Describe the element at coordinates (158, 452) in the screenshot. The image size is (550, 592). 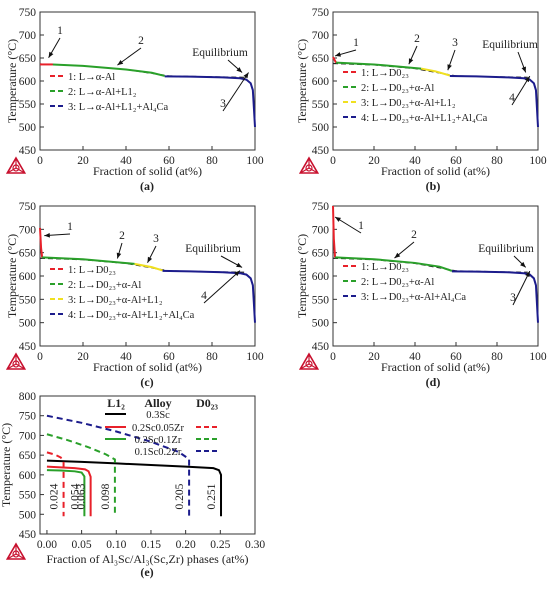
I see `legend-entry: 0.1Sc0.2Zr` at that location.